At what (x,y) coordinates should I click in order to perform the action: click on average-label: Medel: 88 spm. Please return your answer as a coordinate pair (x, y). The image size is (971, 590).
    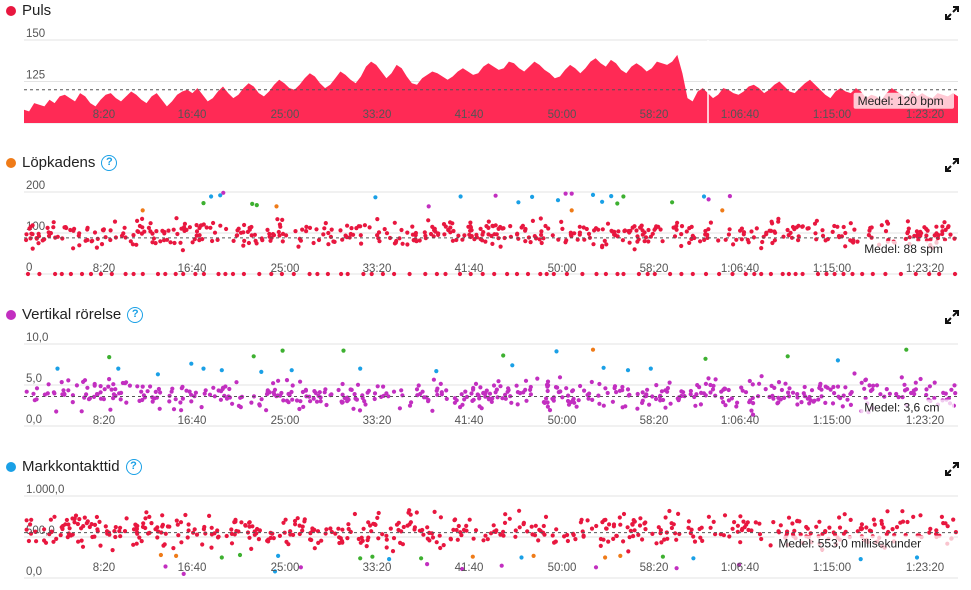
    Looking at the image, I should click on (903, 249).